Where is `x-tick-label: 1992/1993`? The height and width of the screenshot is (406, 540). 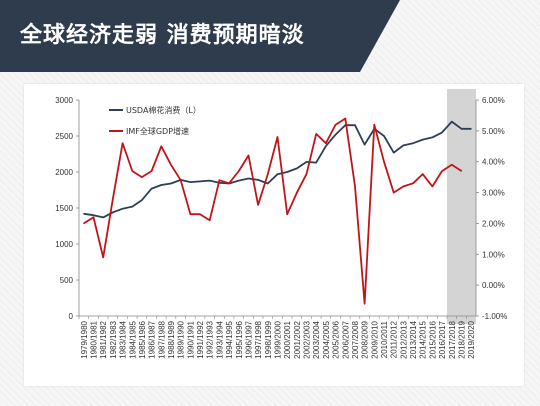 x-tick-label: 1992/1993 is located at coordinates (210, 339).